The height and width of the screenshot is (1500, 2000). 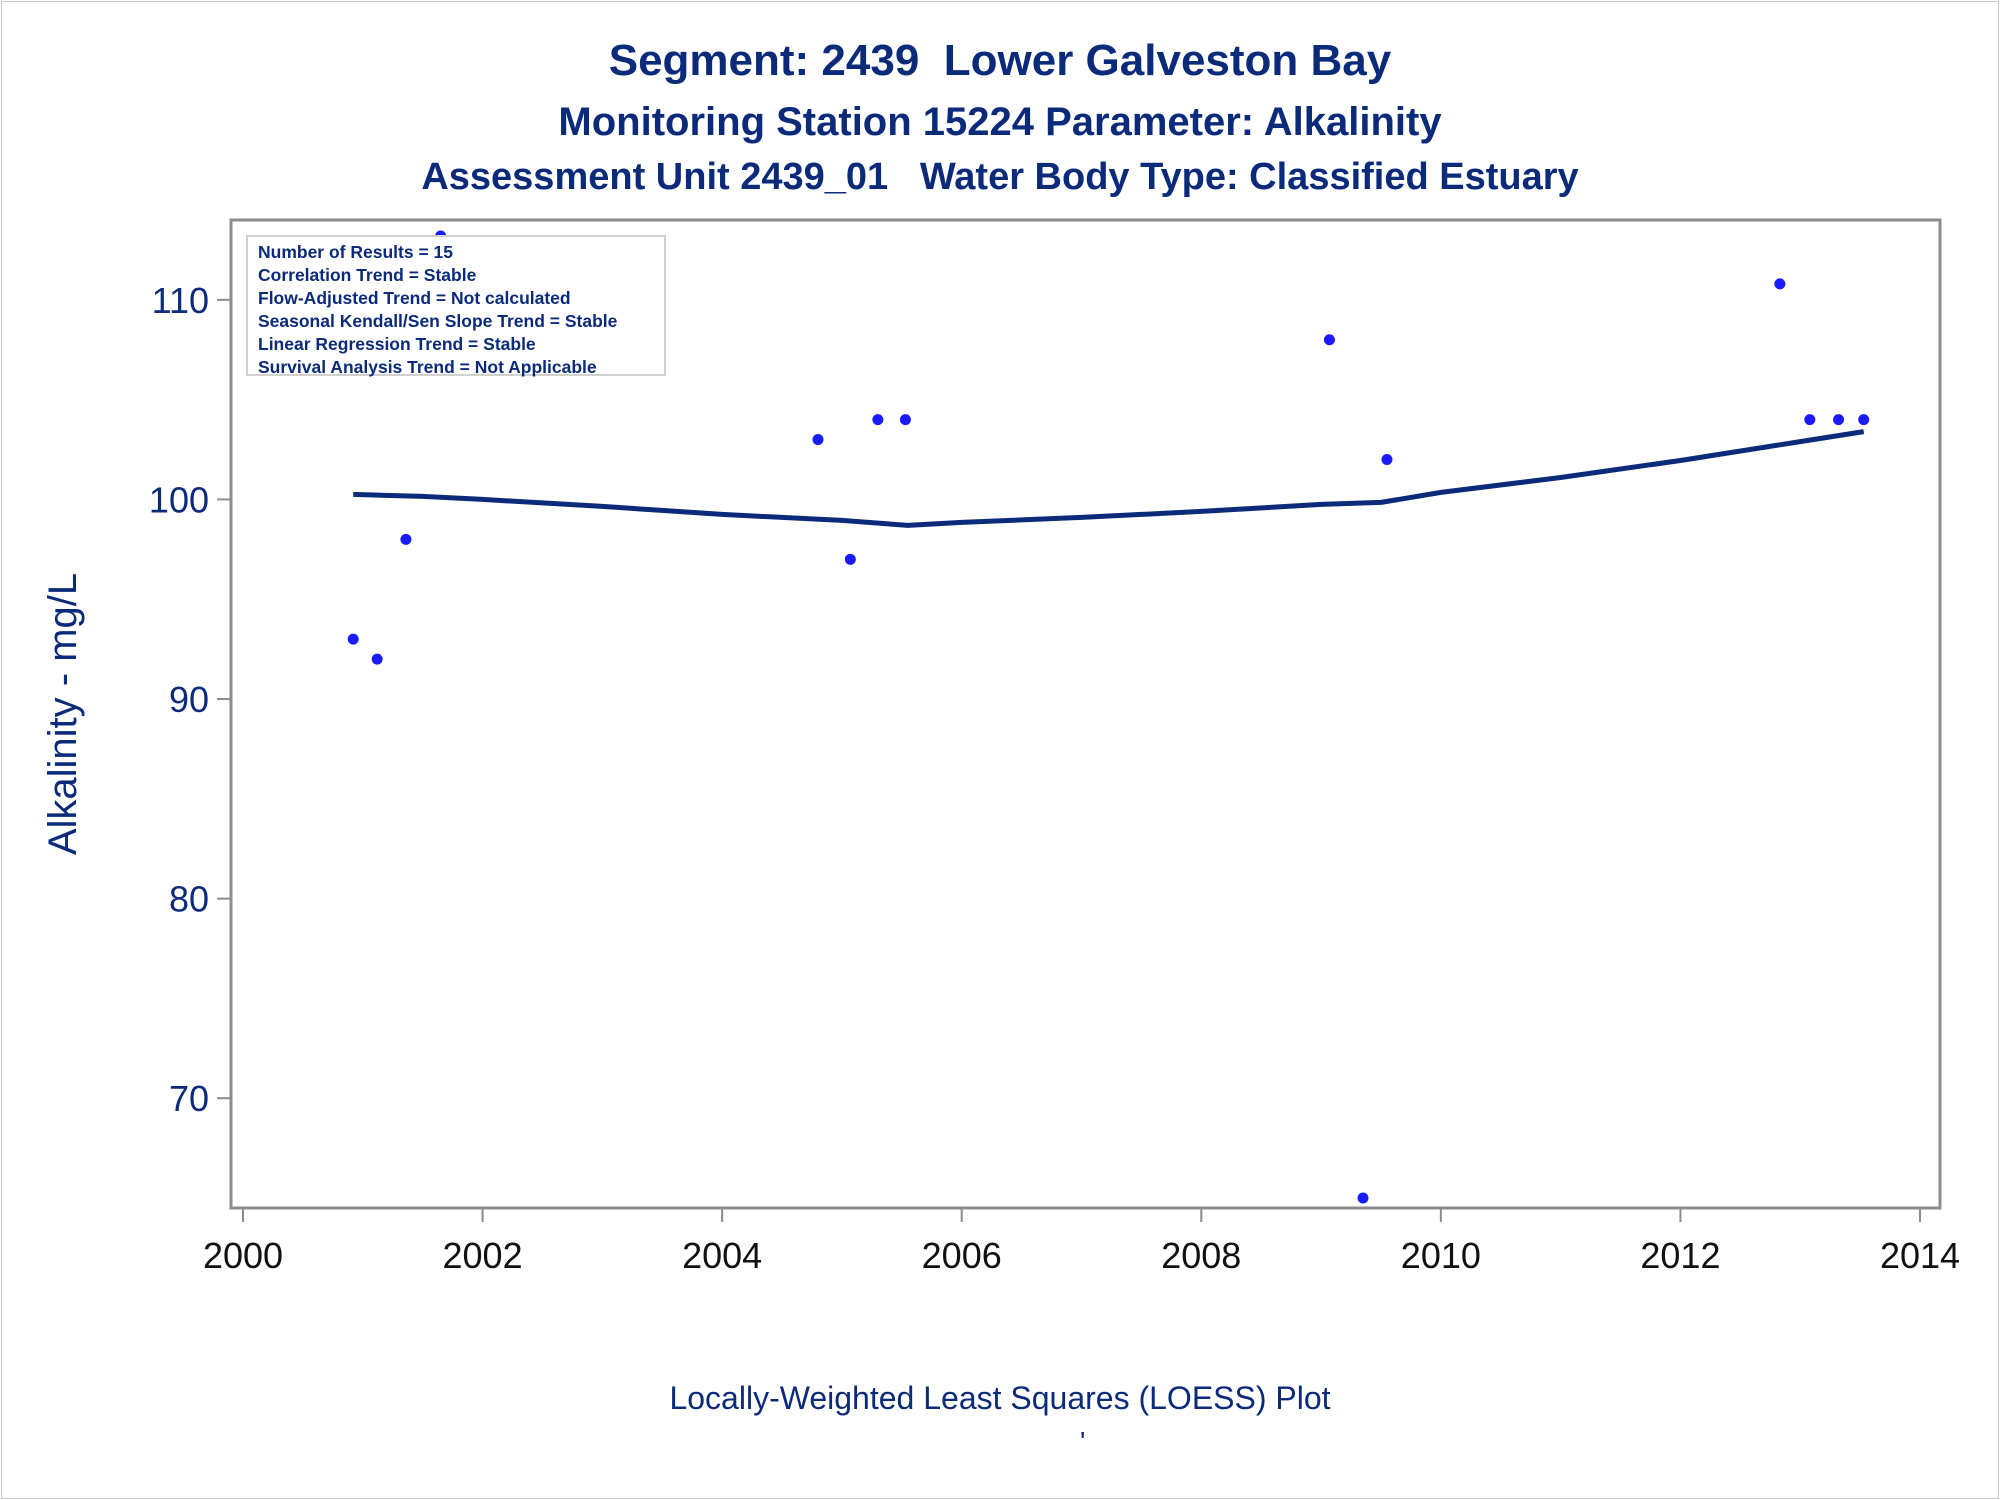 What do you see at coordinates (397, 344) in the screenshot?
I see `stat-linear-regression-trend: Linear Regression Trend = Stable` at bounding box center [397, 344].